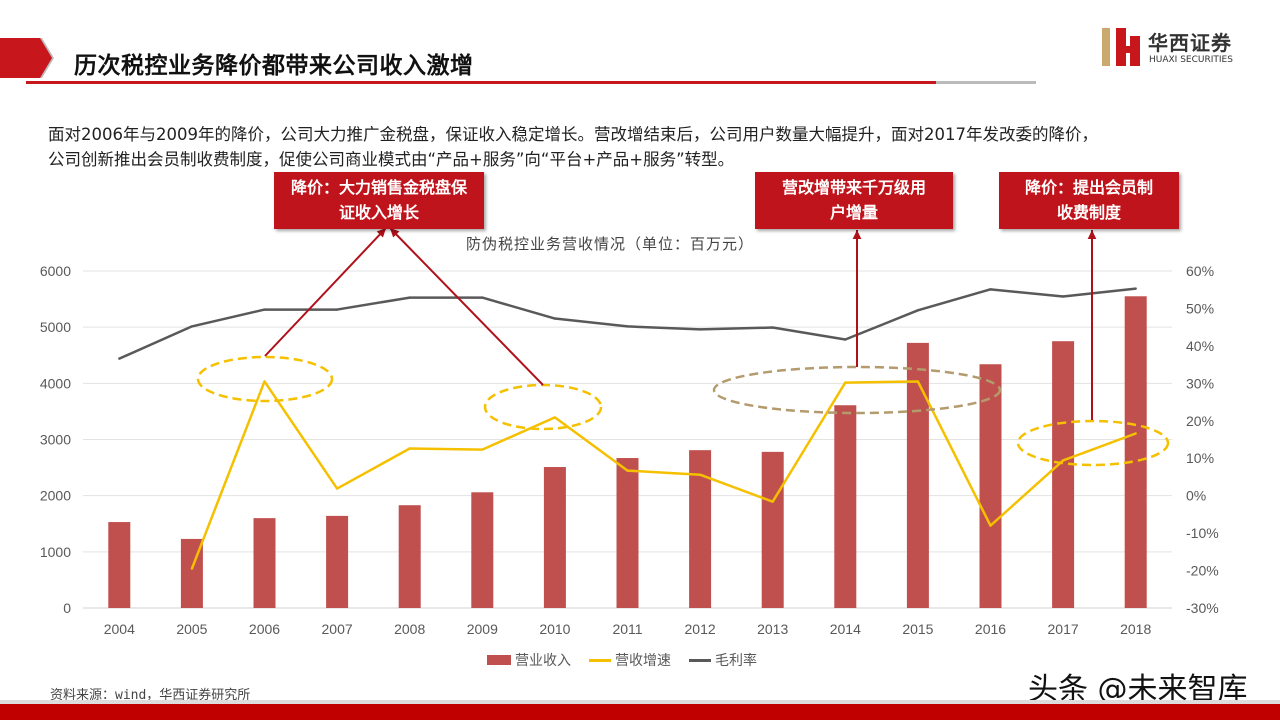 The width and height of the screenshot is (1280, 720). What do you see at coordinates (55, 496) in the screenshot?
I see `left-axis-tick-label: 2000` at bounding box center [55, 496].